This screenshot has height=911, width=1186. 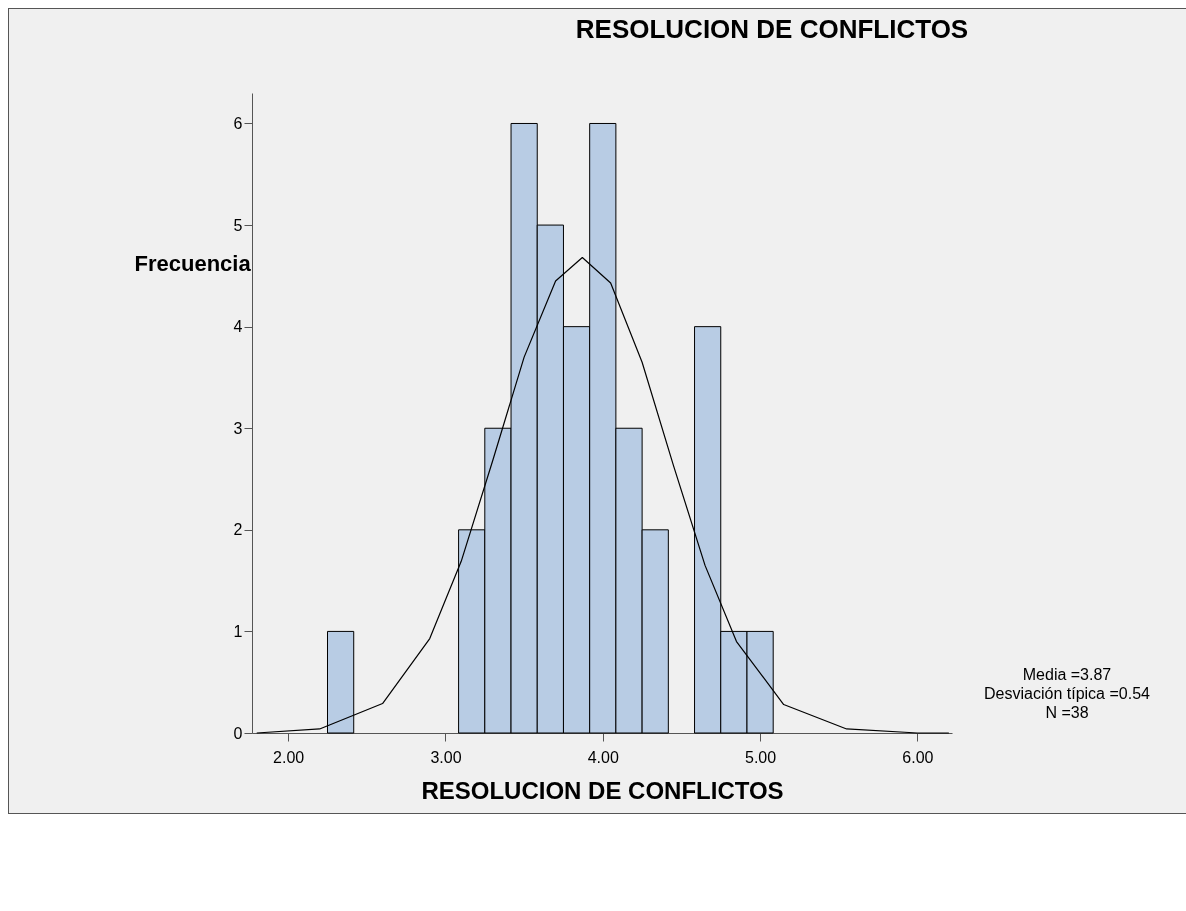 I want to click on text: Media =3.87, so click(x=1067, y=674).